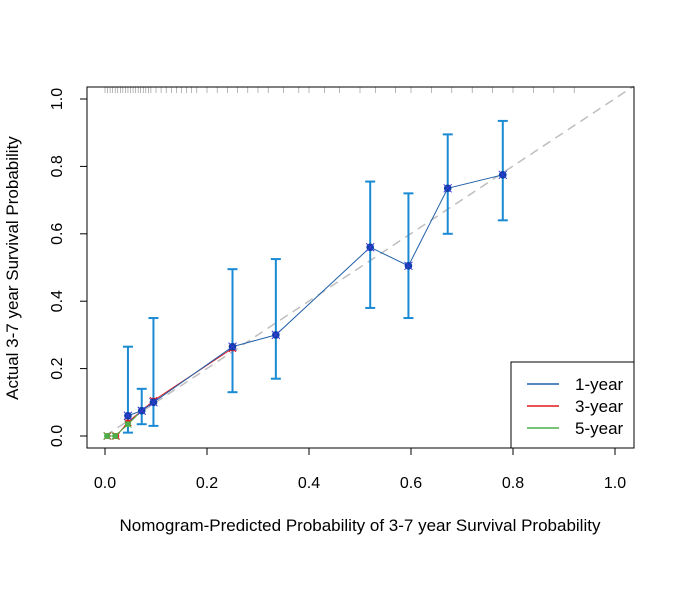 This screenshot has width=700, height=600. What do you see at coordinates (57, 368) in the screenshot?
I see `y-tick-label: 0.2` at bounding box center [57, 368].